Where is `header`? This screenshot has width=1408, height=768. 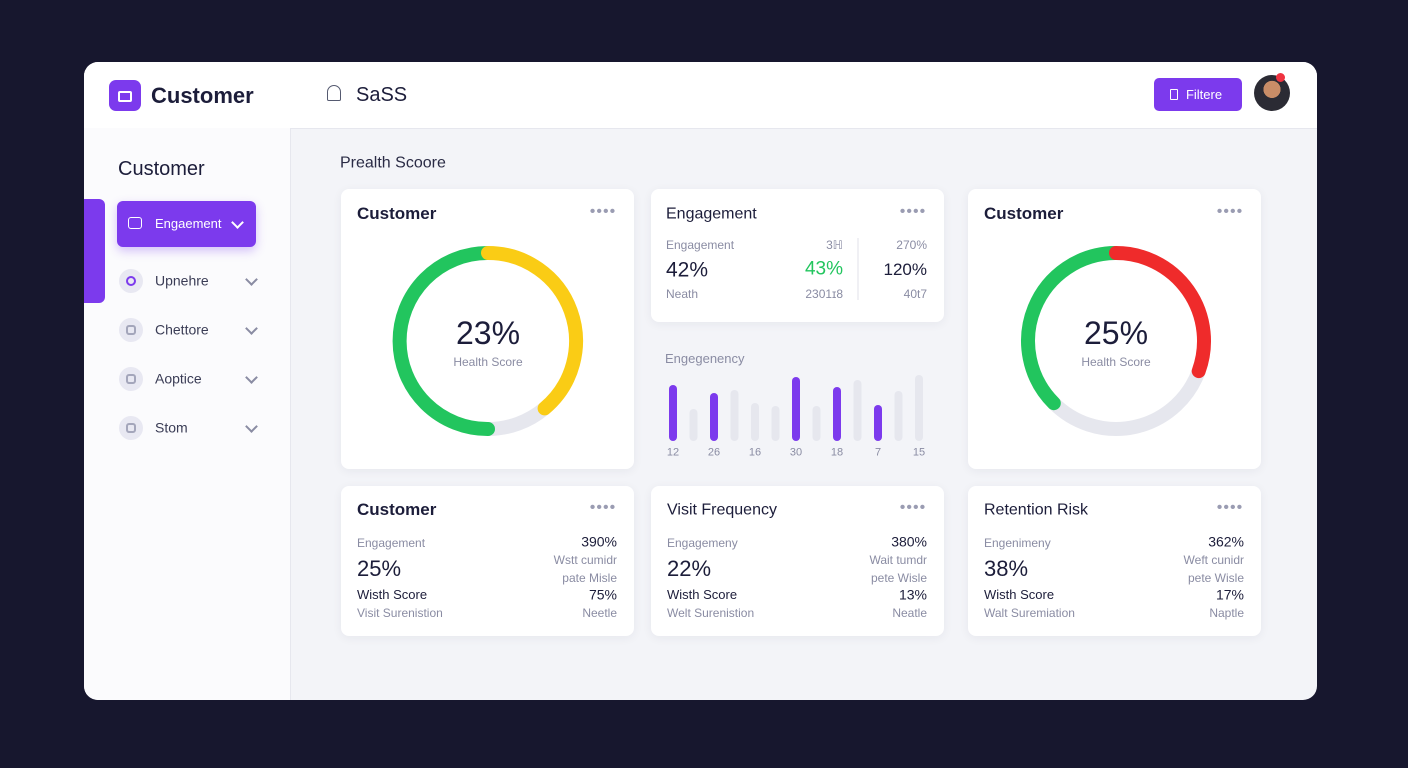
header is located at coordinates (700, 95).